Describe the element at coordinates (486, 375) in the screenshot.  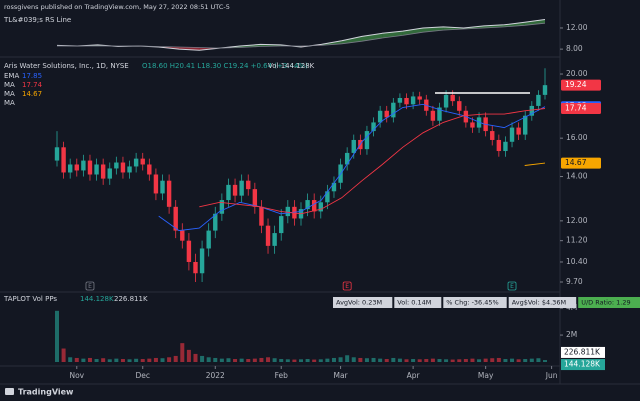
I see `x-tick-label: May` at that location.